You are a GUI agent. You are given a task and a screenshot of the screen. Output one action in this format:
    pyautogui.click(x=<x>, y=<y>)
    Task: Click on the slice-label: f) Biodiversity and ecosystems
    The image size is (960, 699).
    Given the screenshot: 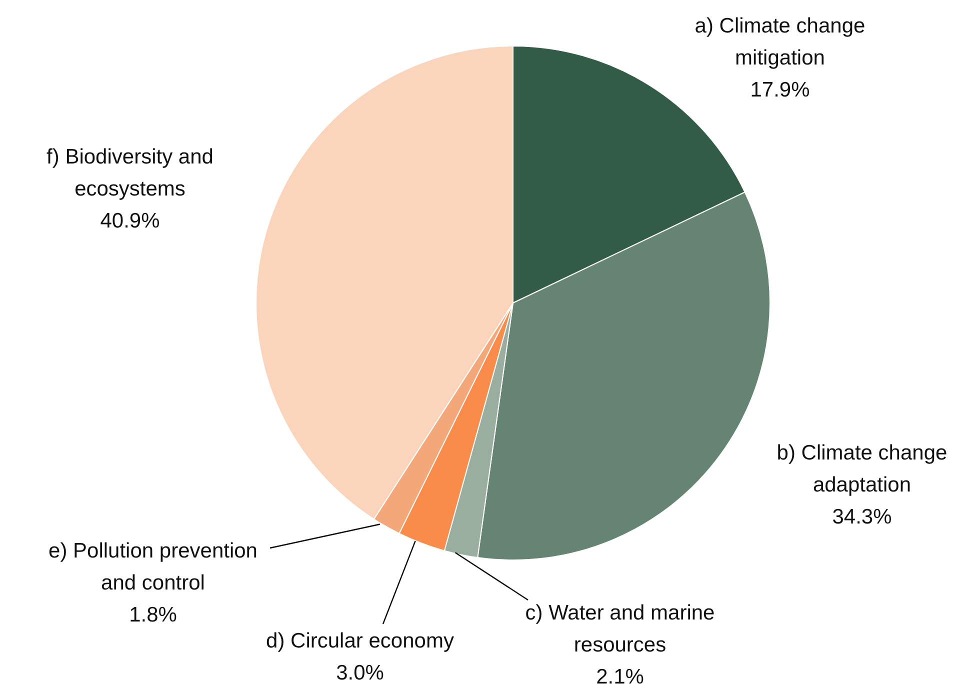 What is the action you would take?
    pyautogui.click(x=130, y=172)
    